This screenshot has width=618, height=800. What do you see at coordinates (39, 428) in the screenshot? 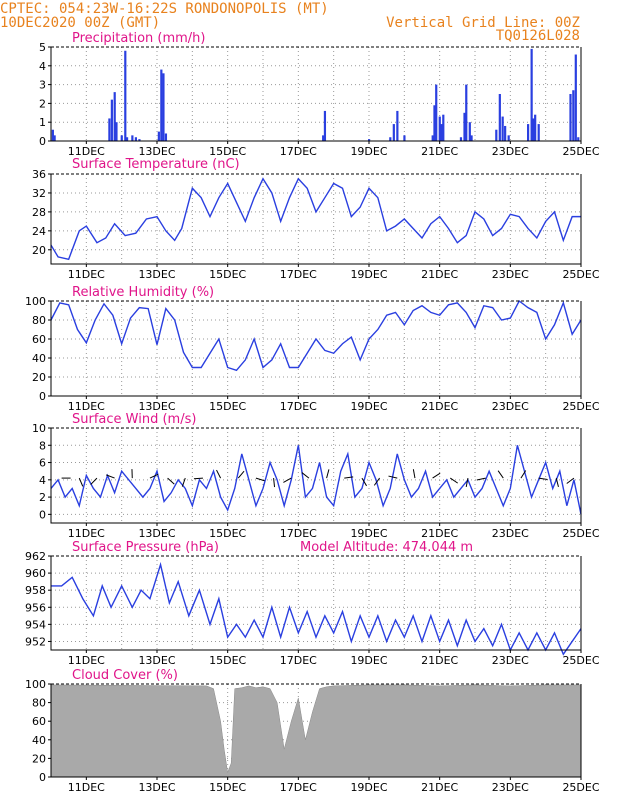
I see `y-tick-label: 10` at bounding box center [39, 428].